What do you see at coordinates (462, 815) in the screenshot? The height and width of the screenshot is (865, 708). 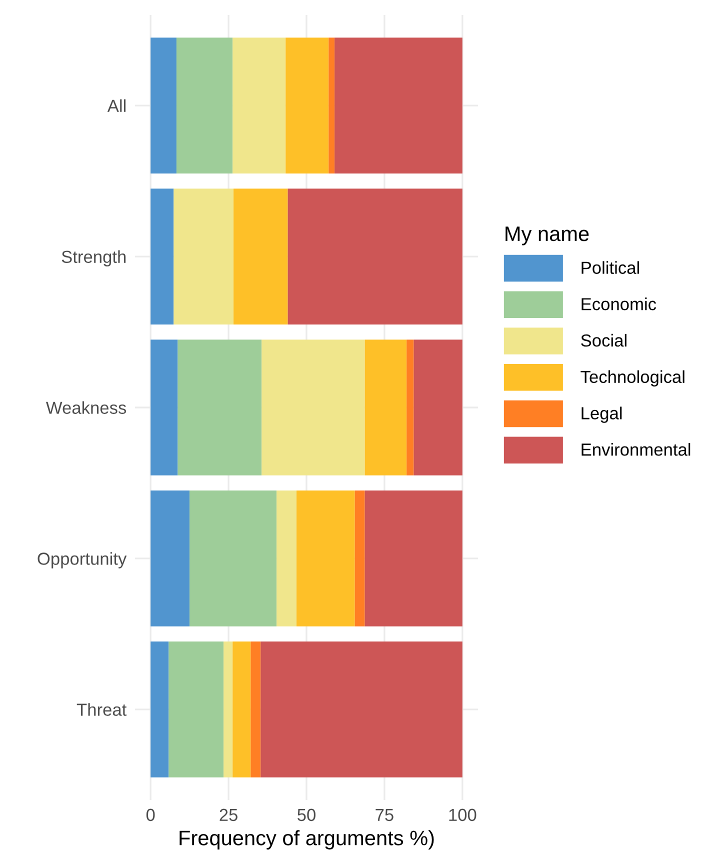 I see `x-tick-label: 100` at bounding box center [462, 815].